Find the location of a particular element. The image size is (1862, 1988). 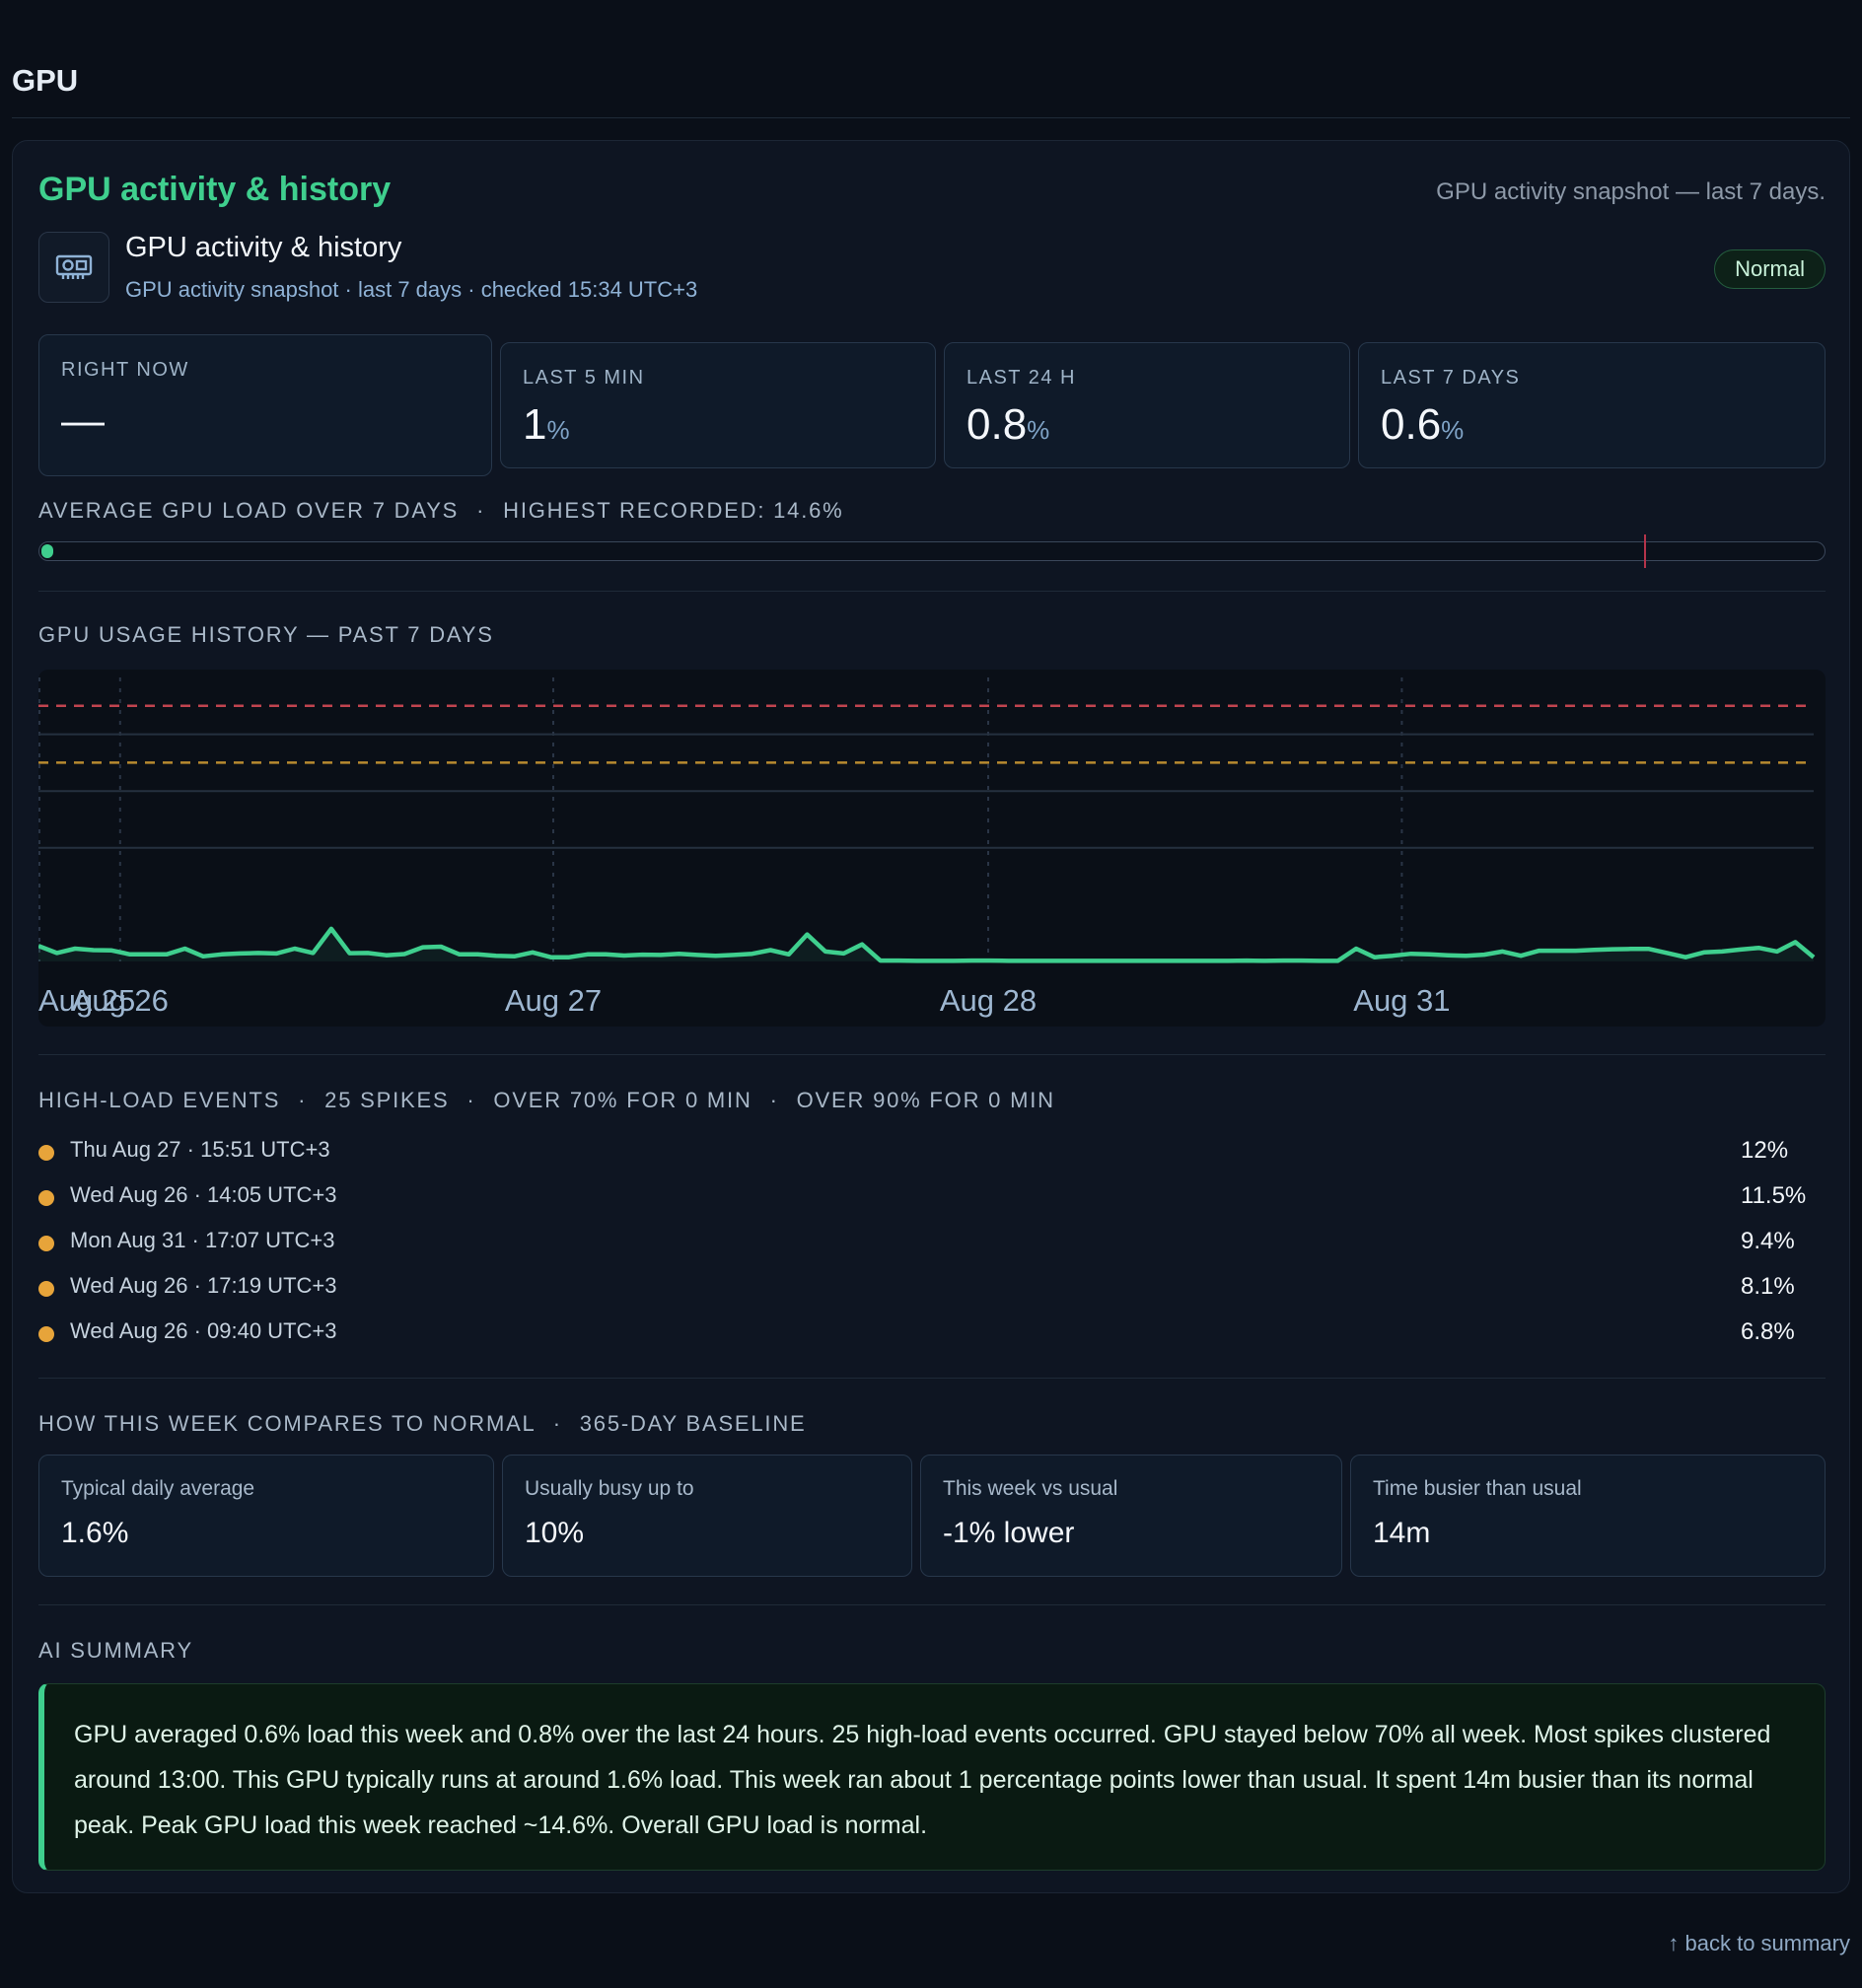

x-tick-label: Aug 27 is located at coordinates (553, 1000).